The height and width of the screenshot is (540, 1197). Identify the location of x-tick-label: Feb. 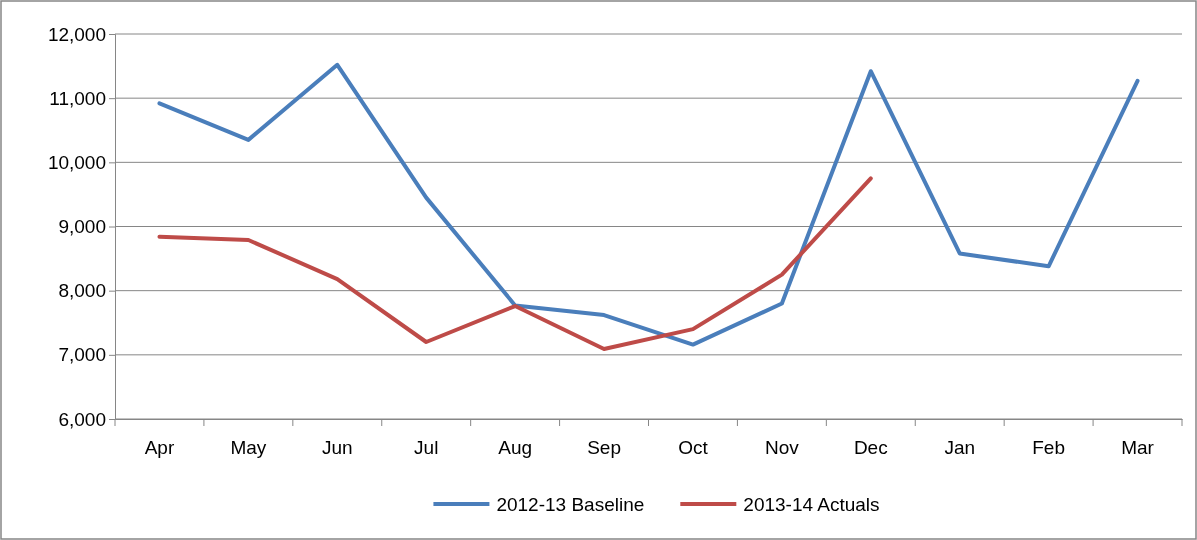
(1048, 448).